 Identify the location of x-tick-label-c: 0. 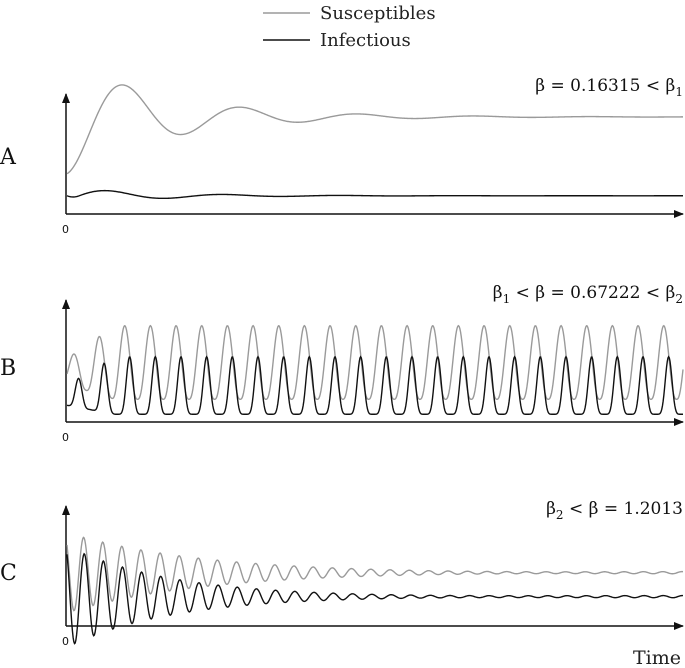
(65, 641).